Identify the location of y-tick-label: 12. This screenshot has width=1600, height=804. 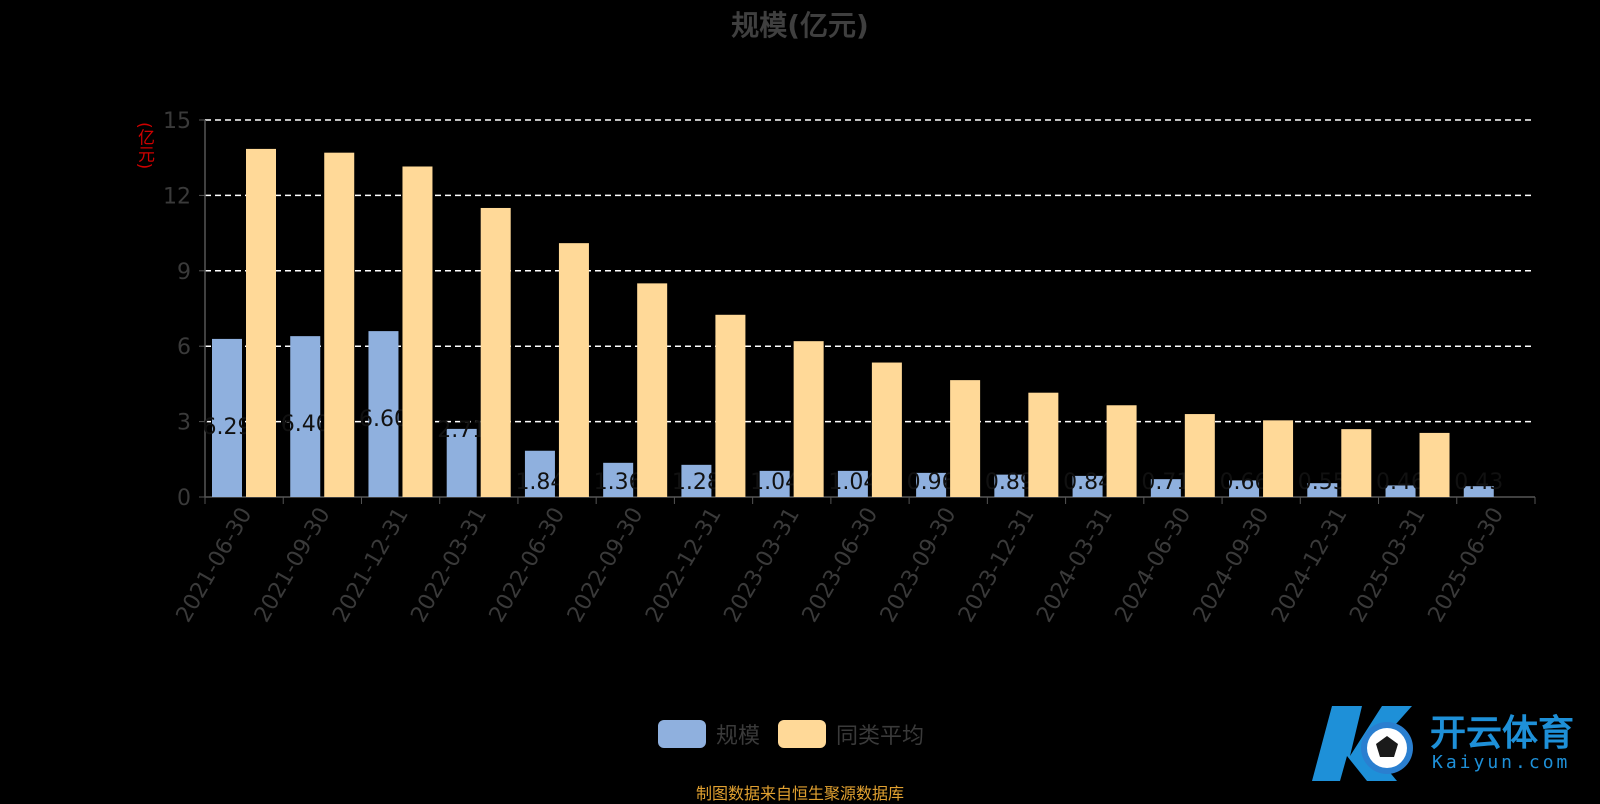
(177, 196).